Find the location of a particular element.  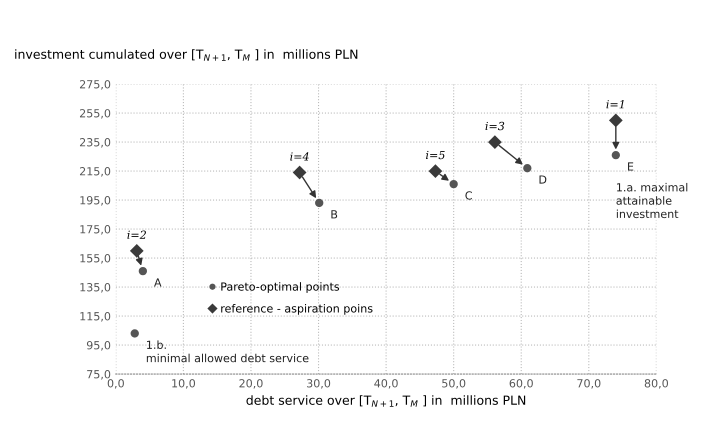

x-tick-label: 80,0 is located at coordinates (656, 384).